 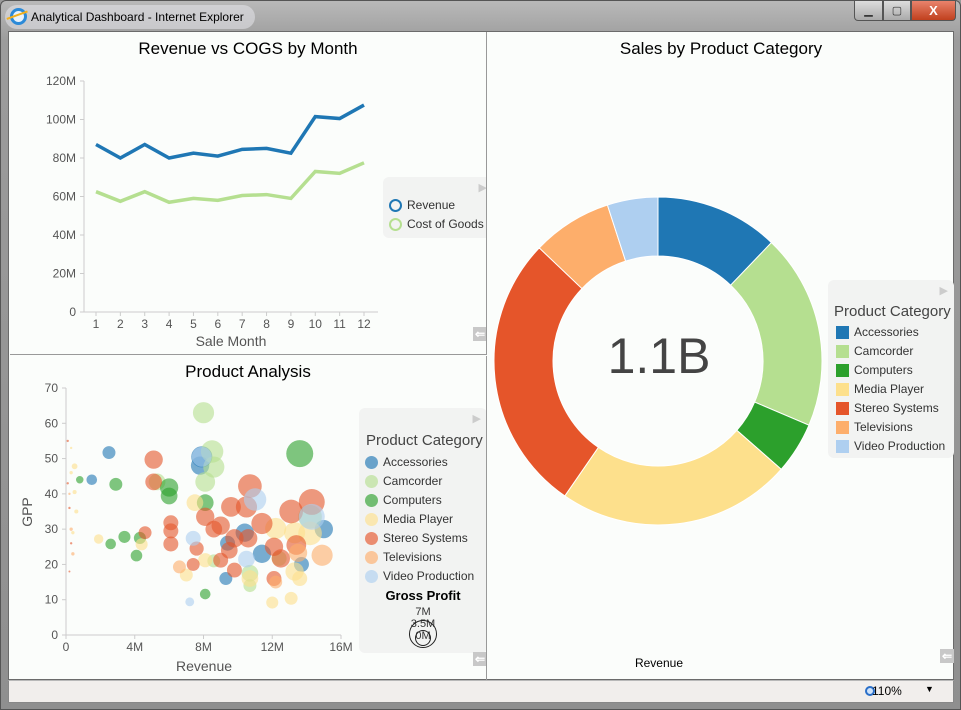 I want to click on y-tick-label: 60, so click(x=52, y=423).